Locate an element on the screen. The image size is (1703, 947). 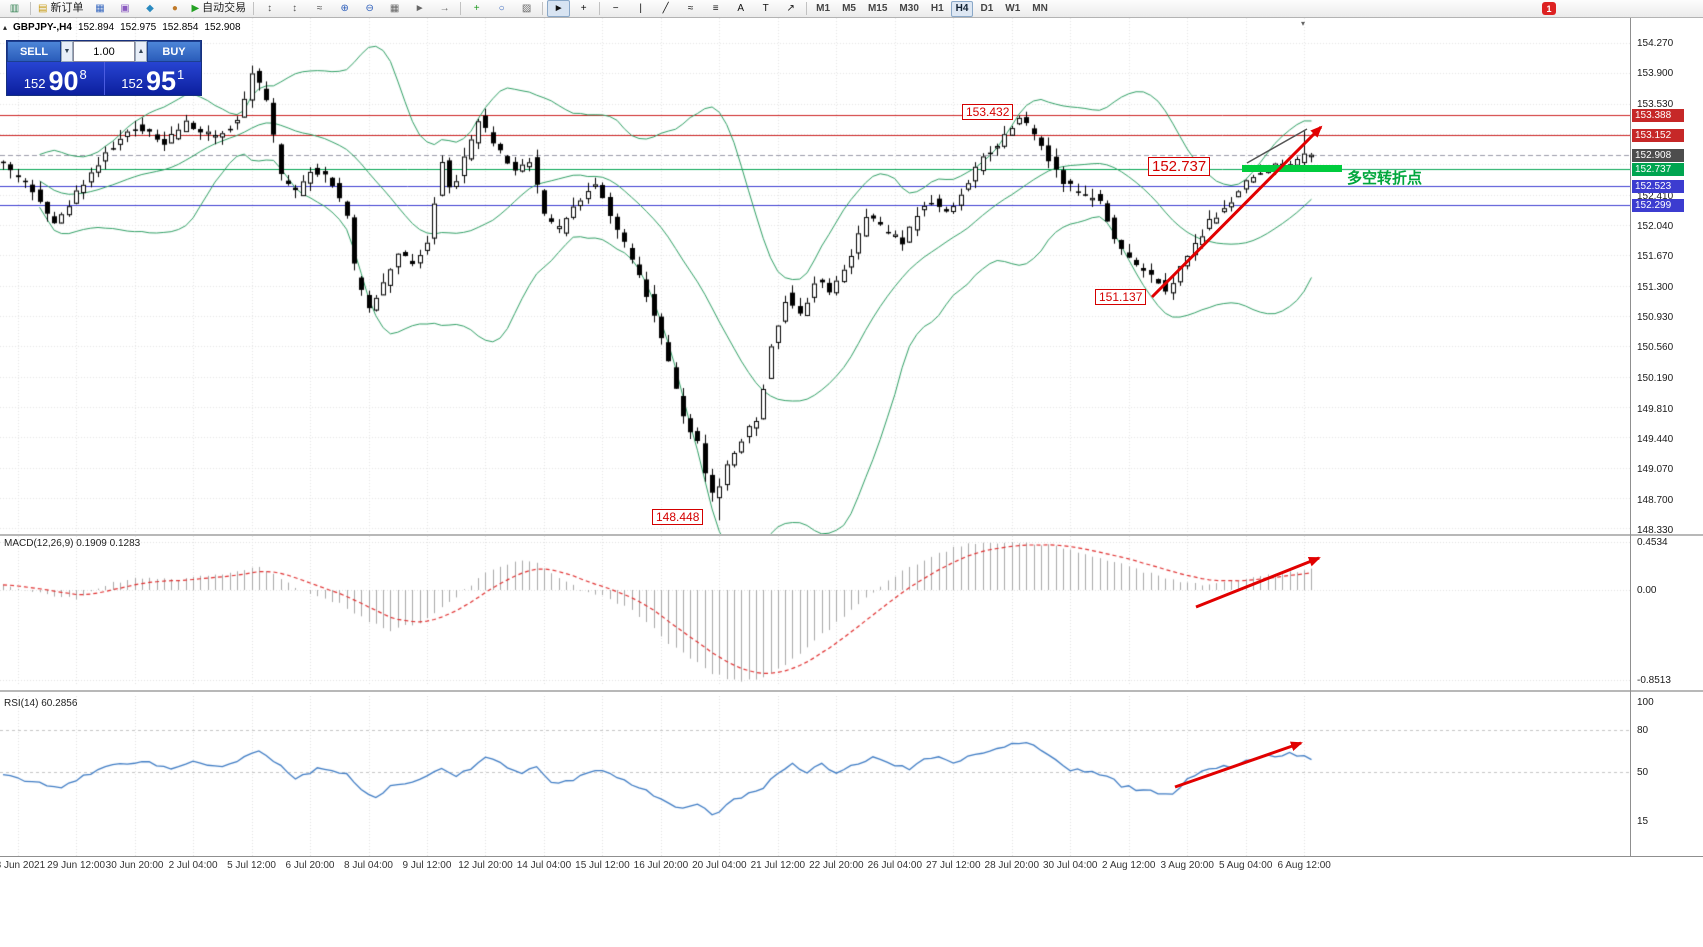
rsi-scale-label: 50 is located at coordinates (1643, 772).